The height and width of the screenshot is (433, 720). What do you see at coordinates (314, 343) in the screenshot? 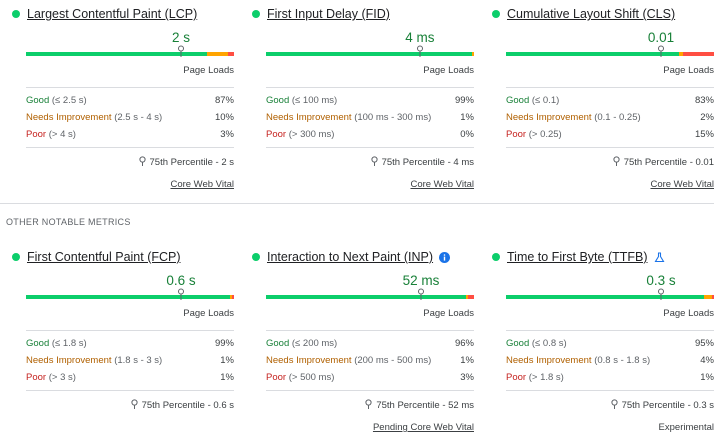
I see `good-range: (≤ 200 ms)` at bounding box center [314, 343].